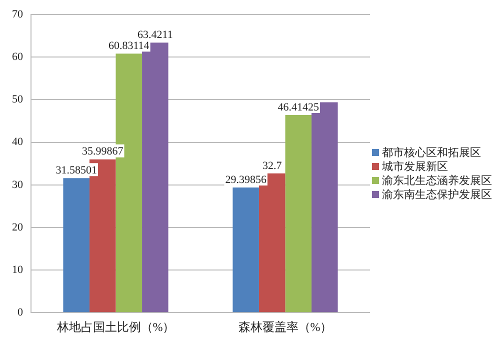  I want to click on y-tick-label: 10, so click(18, 270).